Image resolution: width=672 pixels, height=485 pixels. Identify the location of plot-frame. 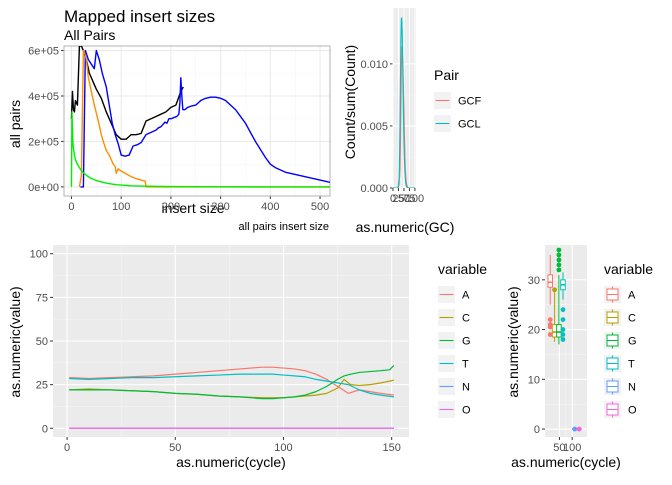
(197, 121).